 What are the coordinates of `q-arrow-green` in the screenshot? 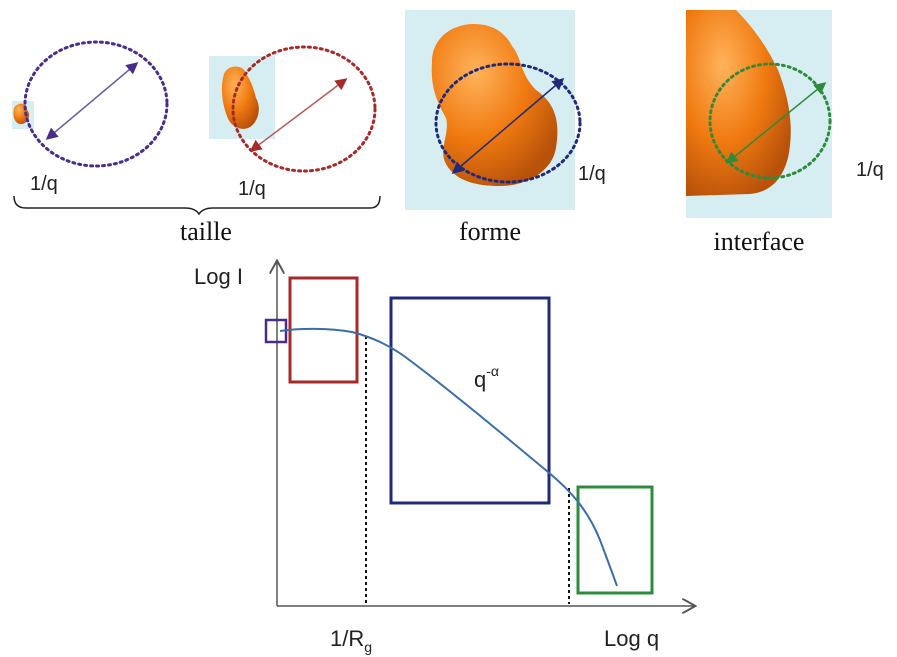 It's located at (776, 123).